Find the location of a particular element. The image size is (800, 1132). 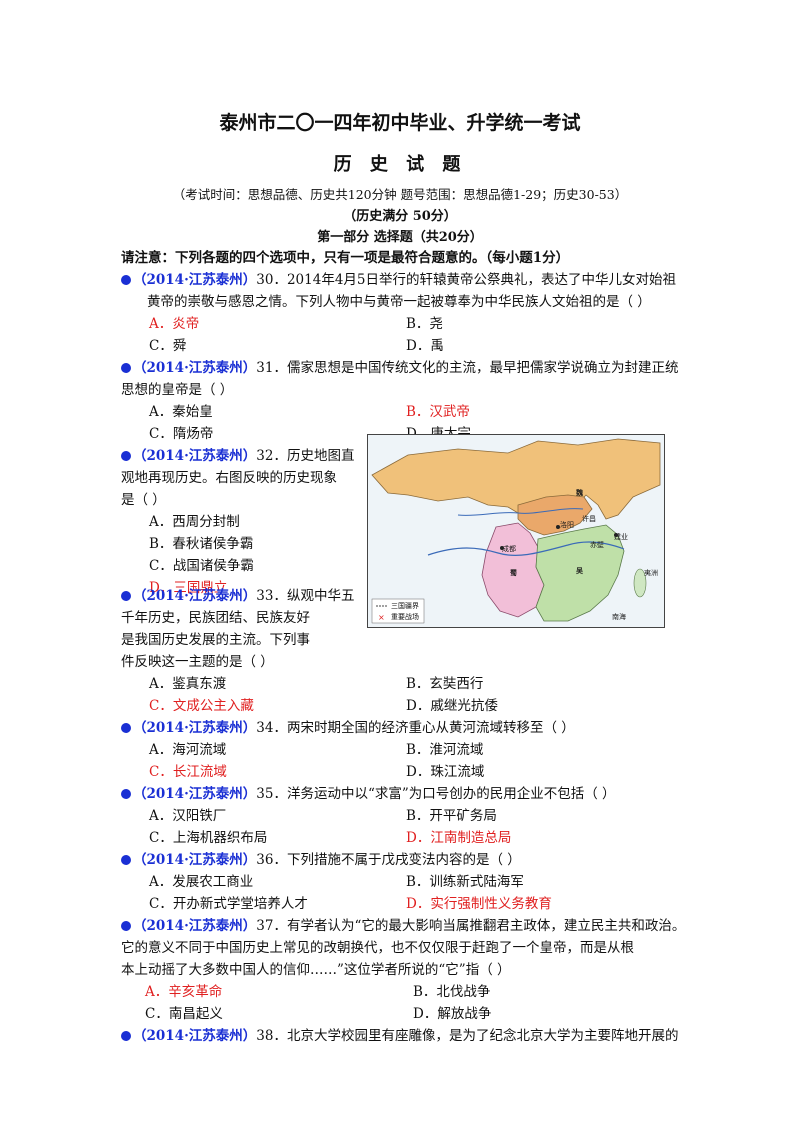

map-label-nanhai: 南海 is located at coordinates (619, 616).